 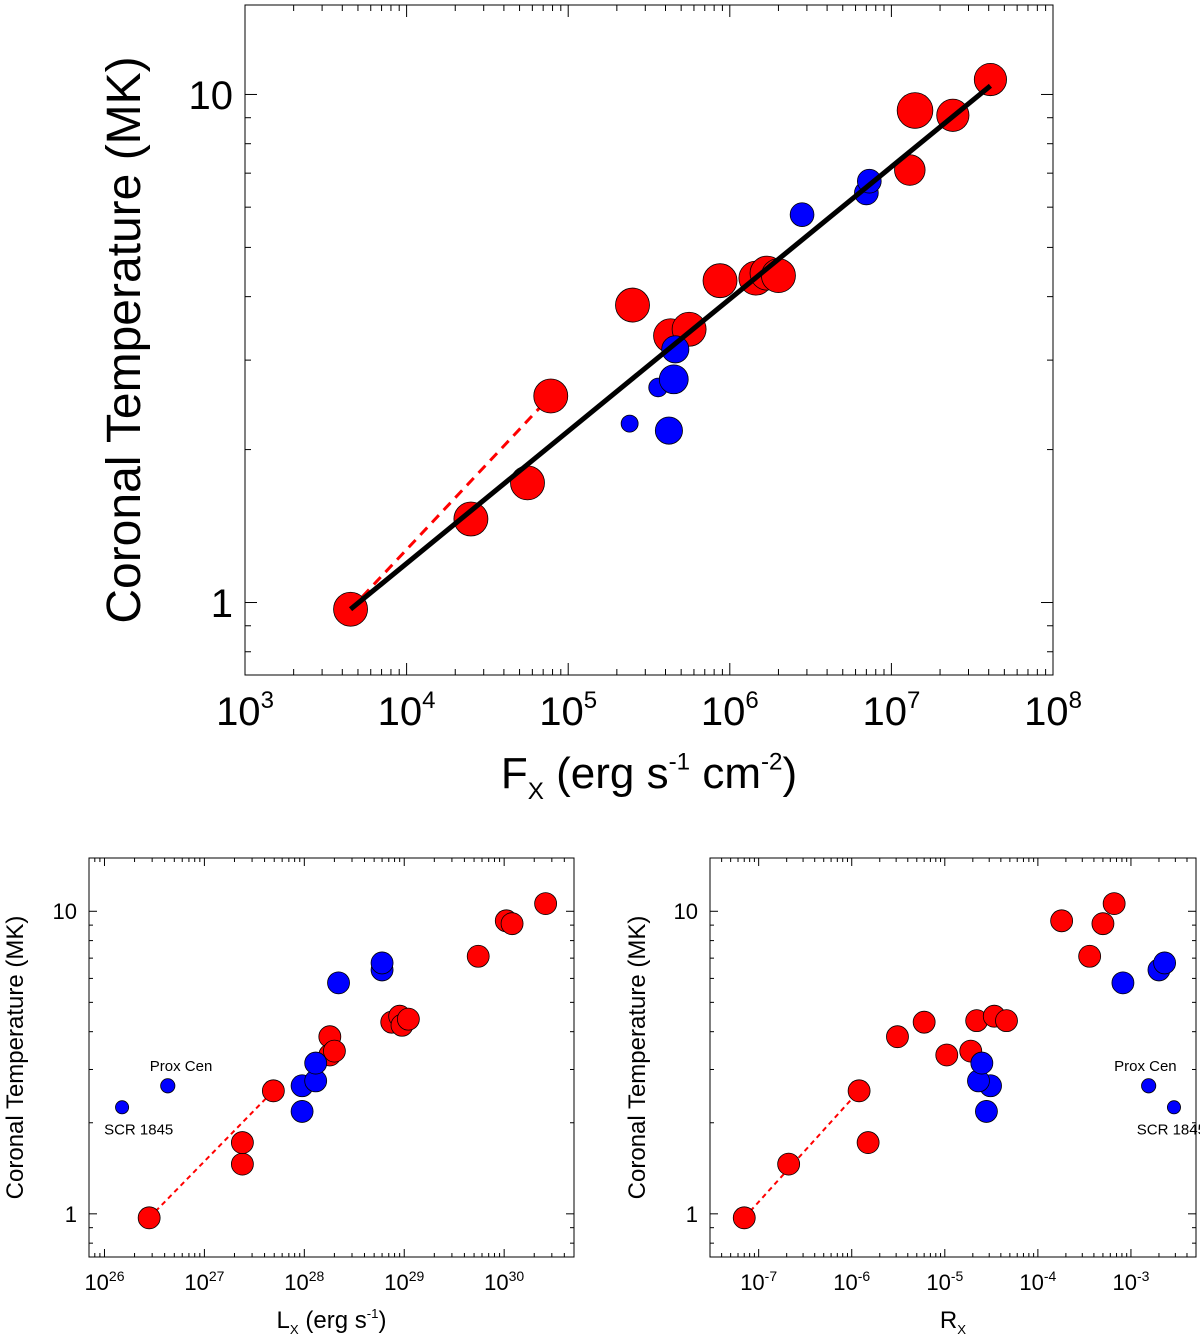 What do you see at coordinates (913, 700) in the screenshot?
I see `x-tick-exponent: 7` at bounding box center [913, 700].